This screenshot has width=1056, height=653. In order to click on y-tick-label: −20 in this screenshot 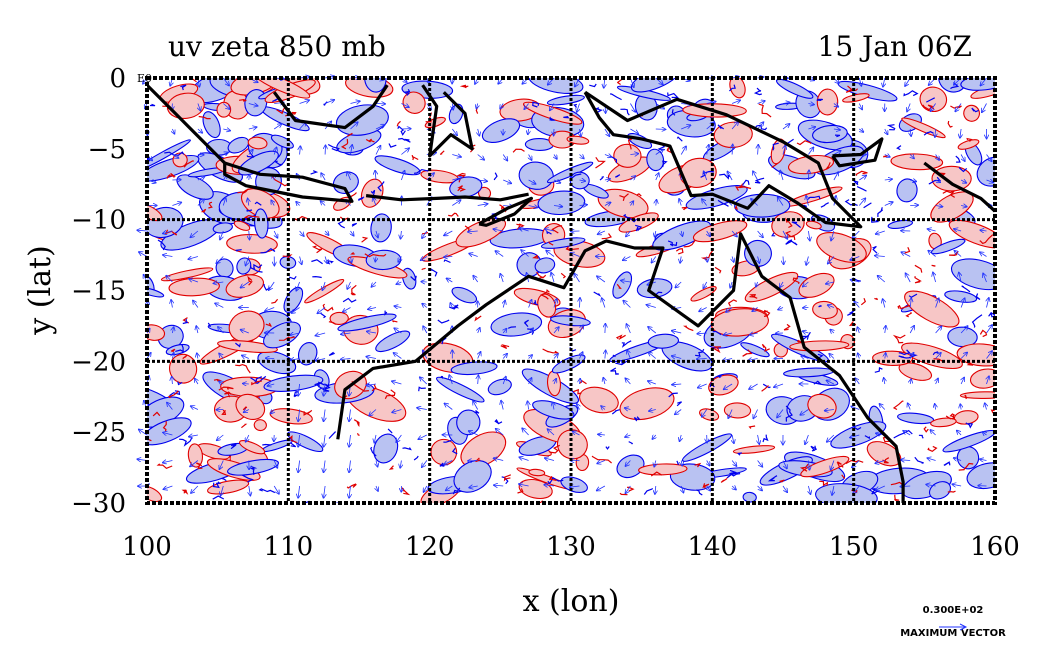, I will do `click(98, 362)`.